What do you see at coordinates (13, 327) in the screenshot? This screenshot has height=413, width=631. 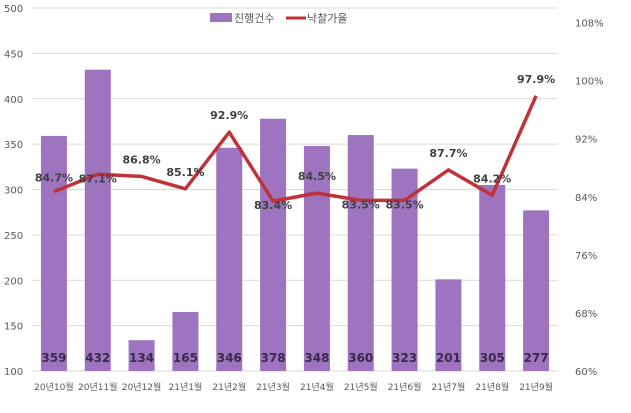 I see `y-left-tick-label: 150` at bounding box center [13, 327].